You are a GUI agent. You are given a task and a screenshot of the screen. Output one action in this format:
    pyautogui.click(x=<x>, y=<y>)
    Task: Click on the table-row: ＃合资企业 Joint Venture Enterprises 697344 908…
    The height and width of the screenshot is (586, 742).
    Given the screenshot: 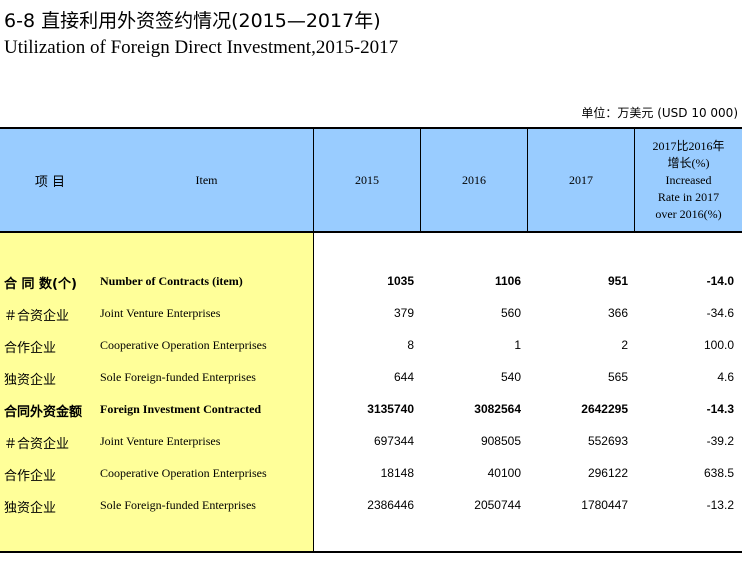 What is the action you would take?
    pyautogui.click(x=371, y=441)
    